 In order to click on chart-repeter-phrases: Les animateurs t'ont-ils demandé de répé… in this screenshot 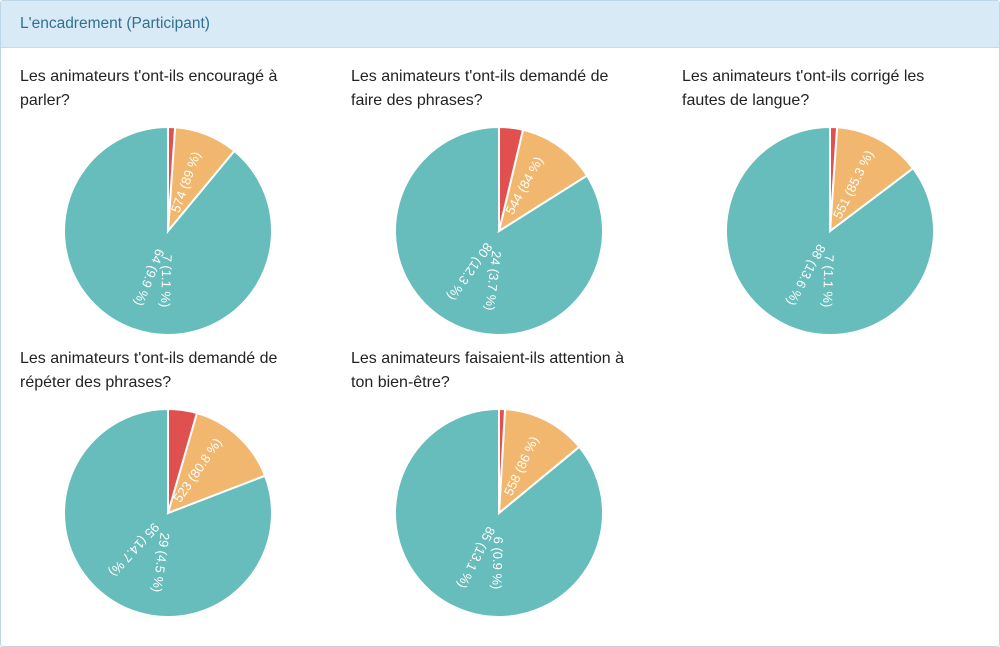, I will do `click(165, 371)`.